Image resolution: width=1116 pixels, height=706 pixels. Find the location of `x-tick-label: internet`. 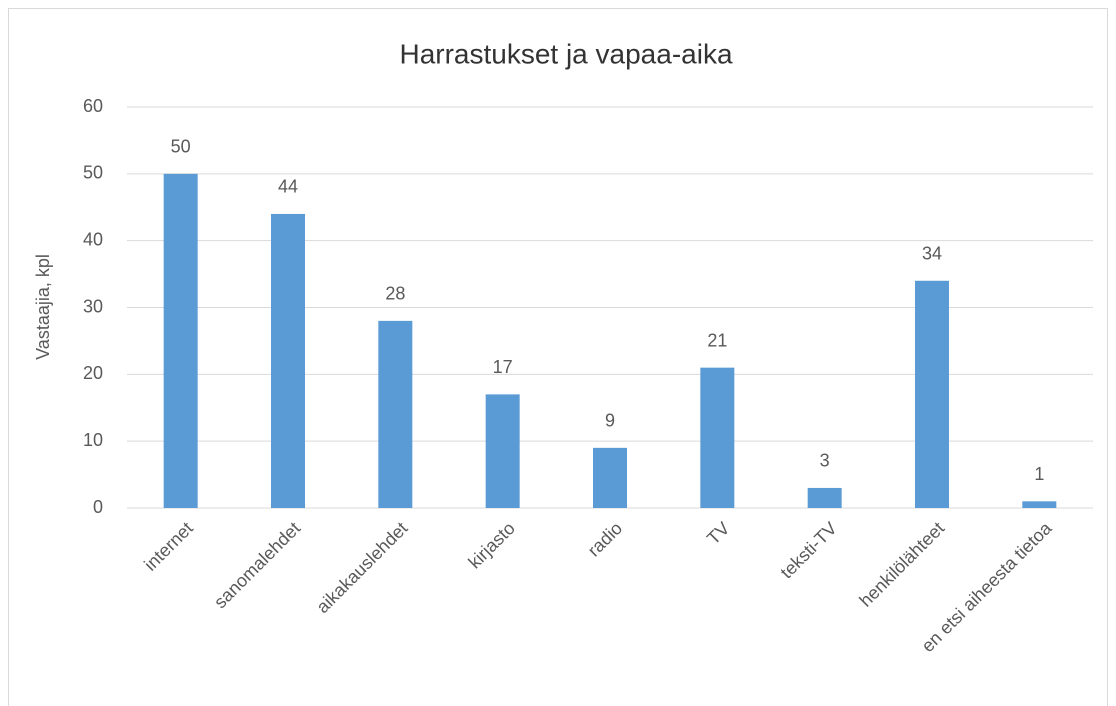

x-tick-label: internet is located at coordinates (168, 546).